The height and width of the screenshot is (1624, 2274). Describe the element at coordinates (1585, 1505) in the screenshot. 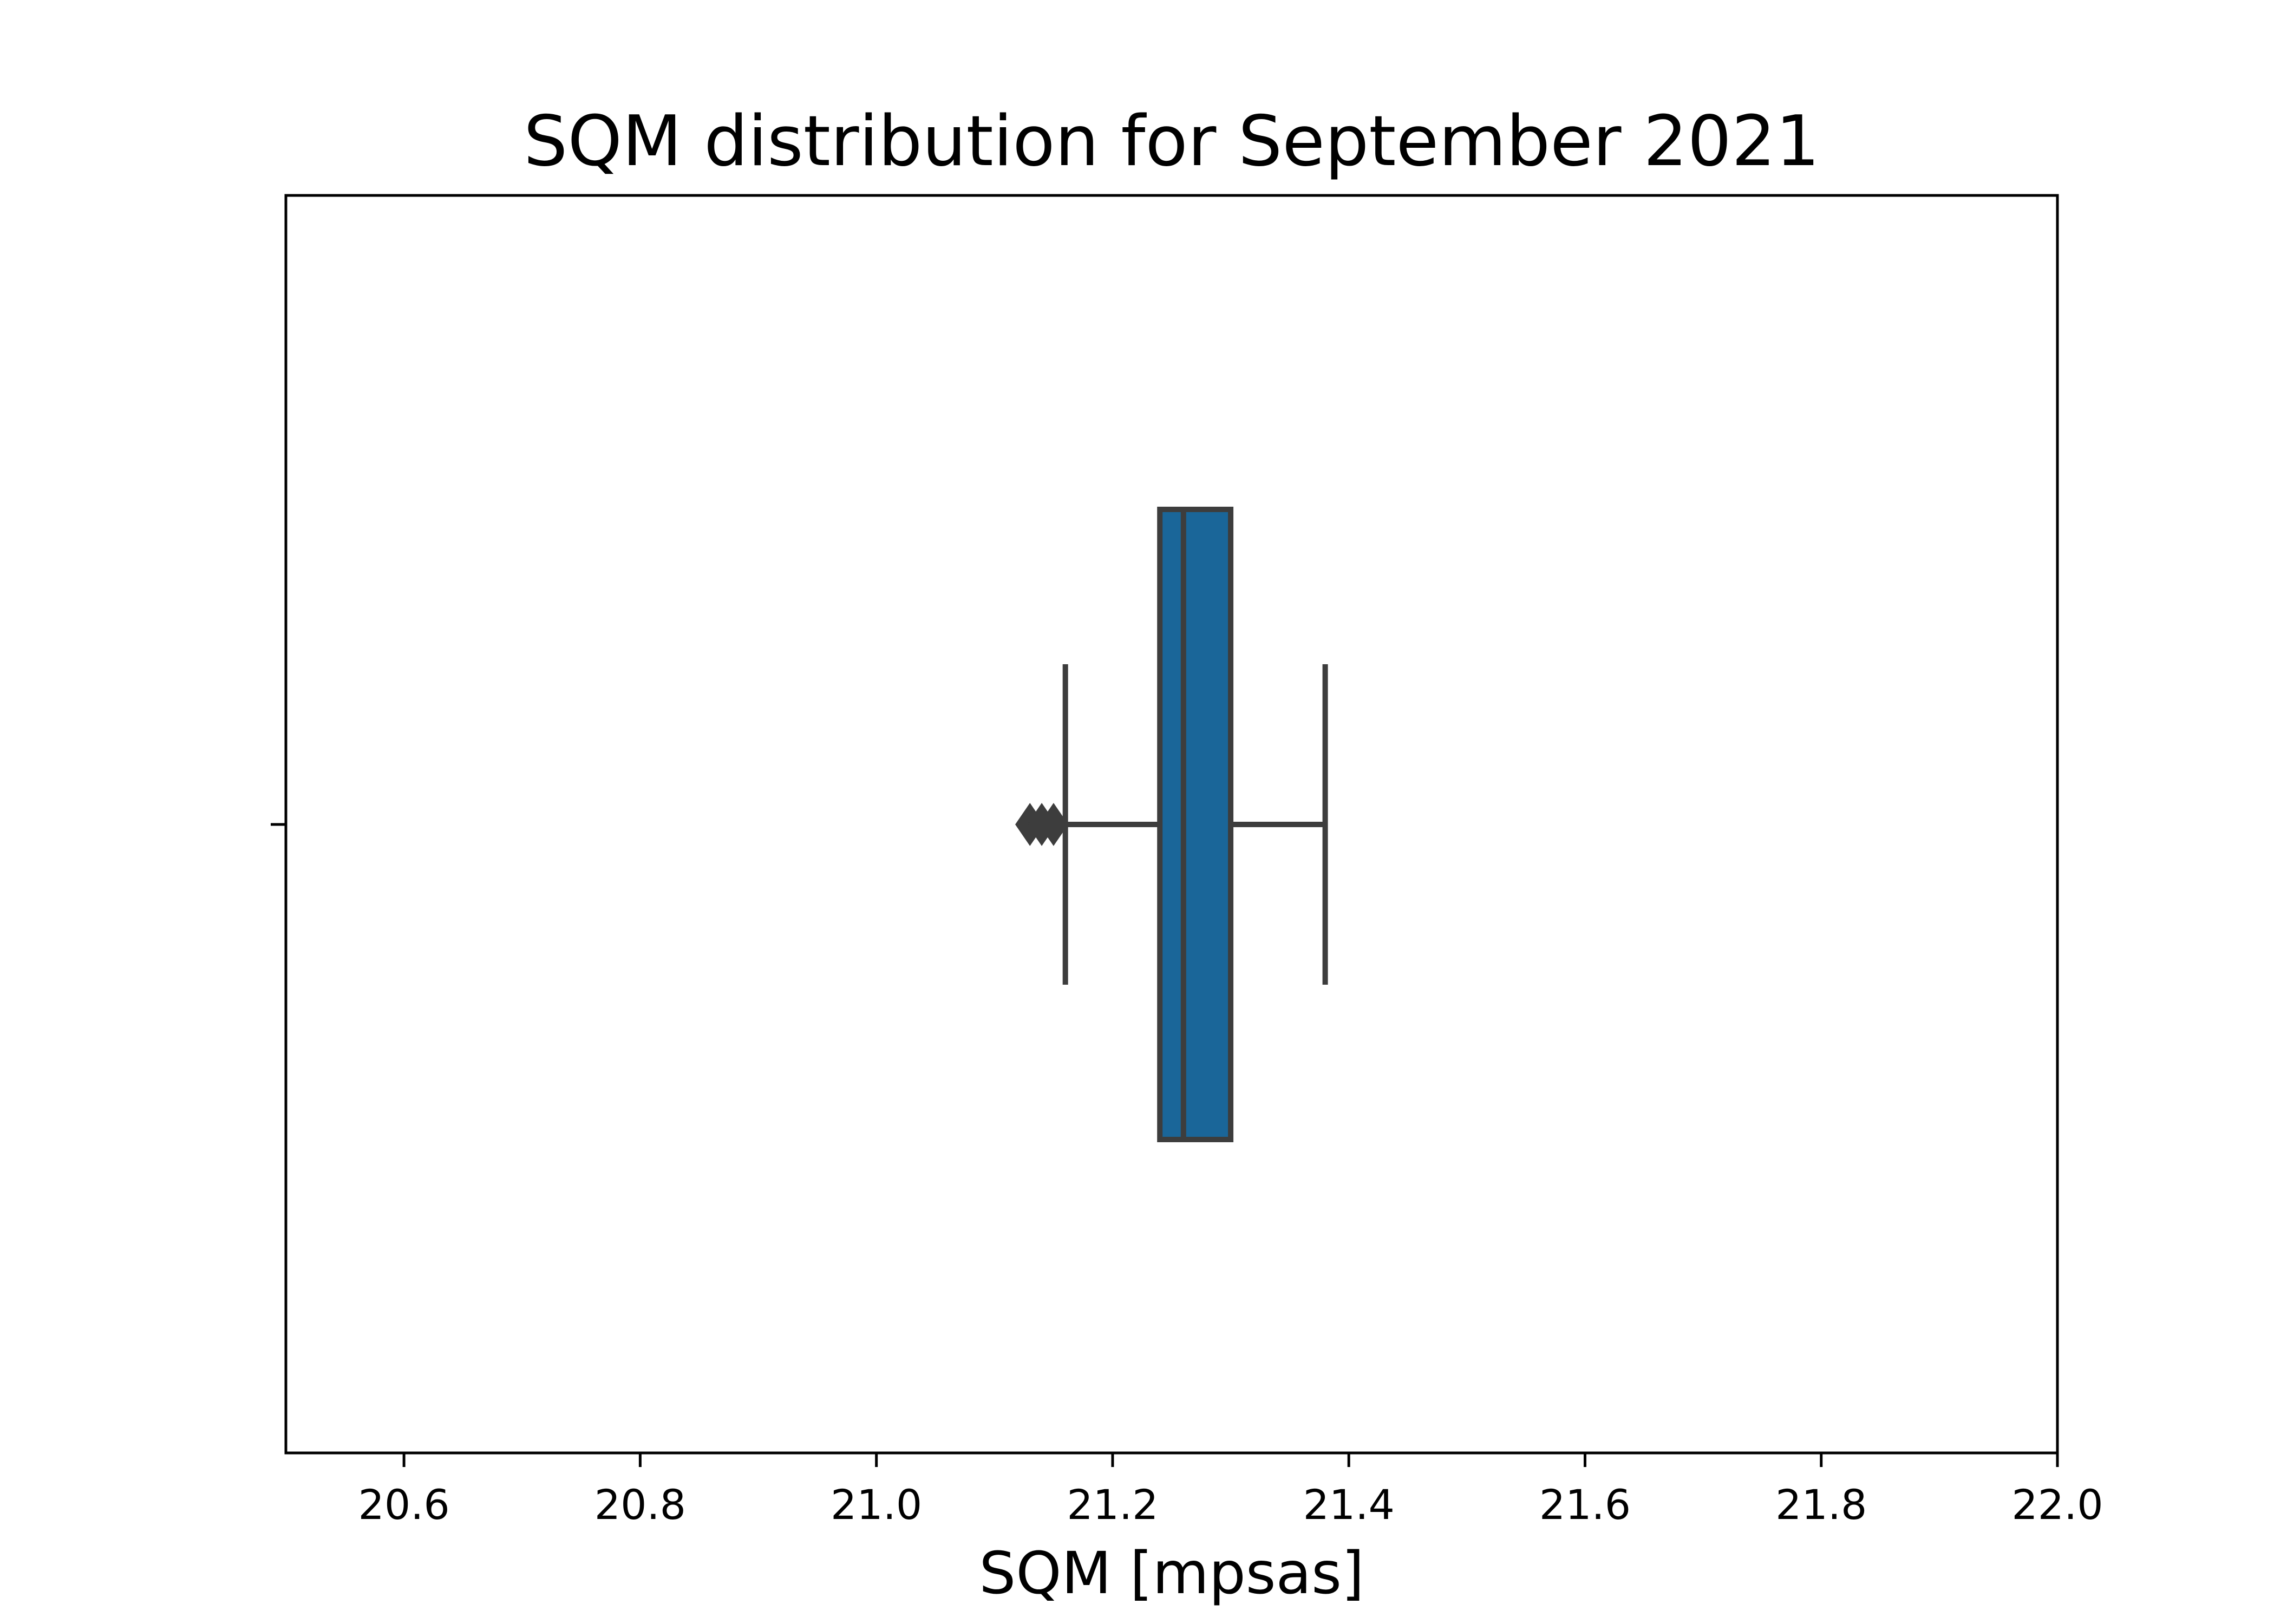

I see `x-tick-label: 21.6` at that location.